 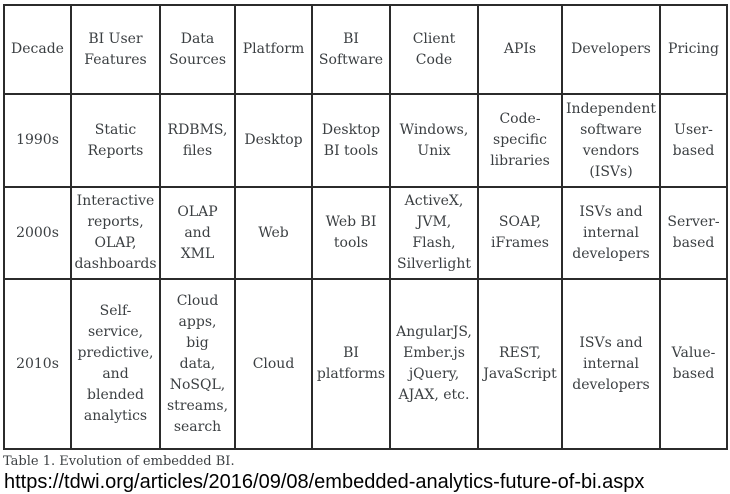 I want to click on table-cell: REST, JavaScript, so click(x=520, y=364).